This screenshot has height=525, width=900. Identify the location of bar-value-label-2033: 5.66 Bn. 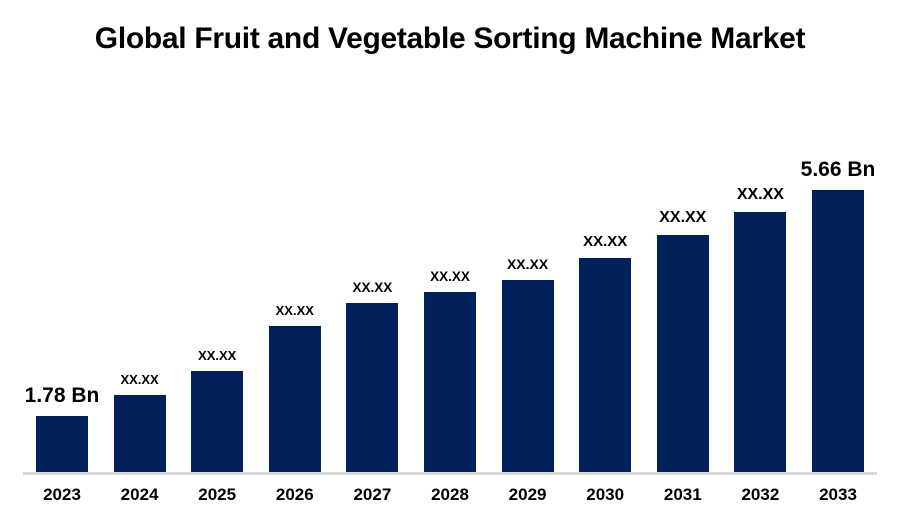
(838, 169).